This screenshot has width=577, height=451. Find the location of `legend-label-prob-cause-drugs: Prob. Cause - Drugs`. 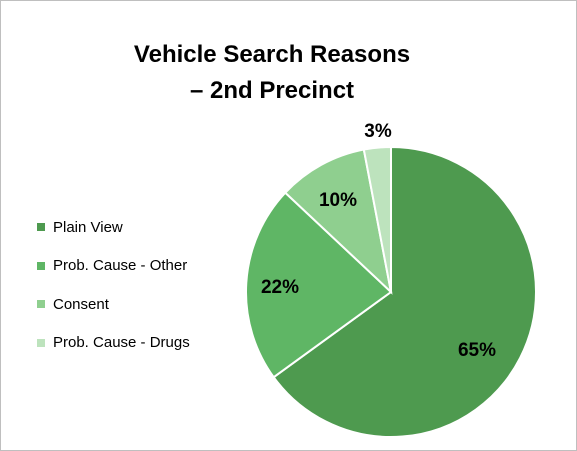

legend-label-prob-cause-drugs: Prob. Cause - Drugs is located at coordinates (121, 342).